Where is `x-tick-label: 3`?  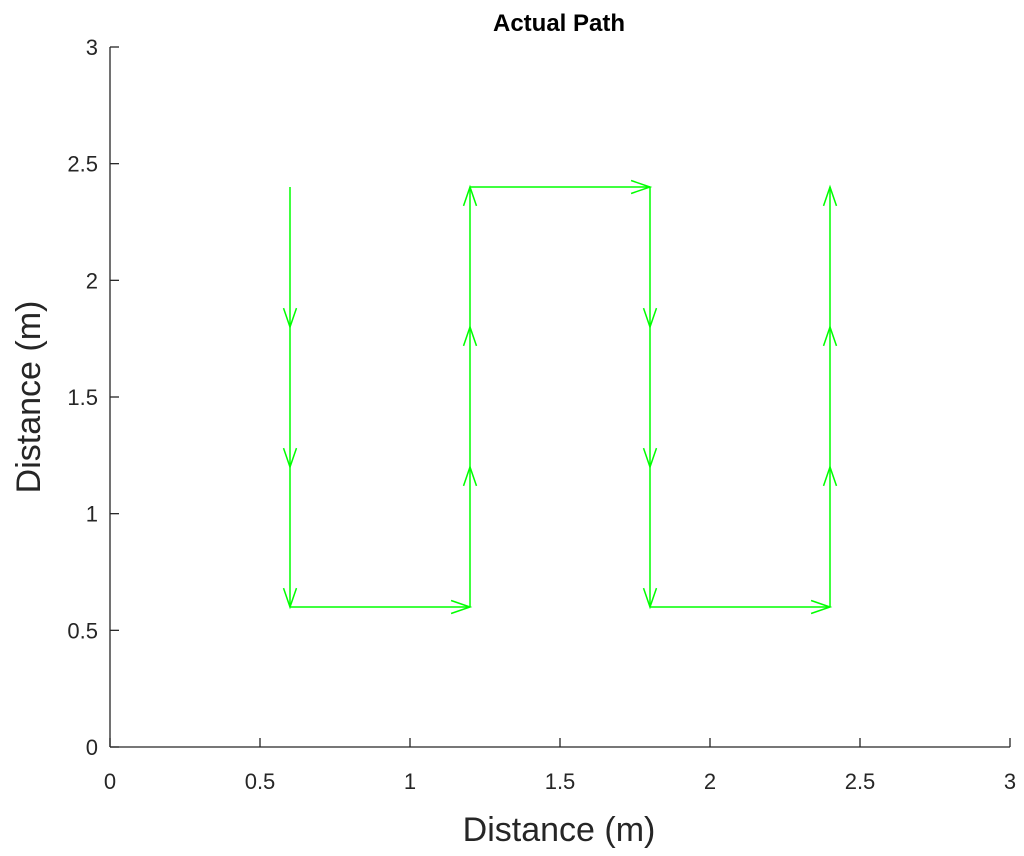
x-tick-label: 3 is located at coordinates (1010, 781).